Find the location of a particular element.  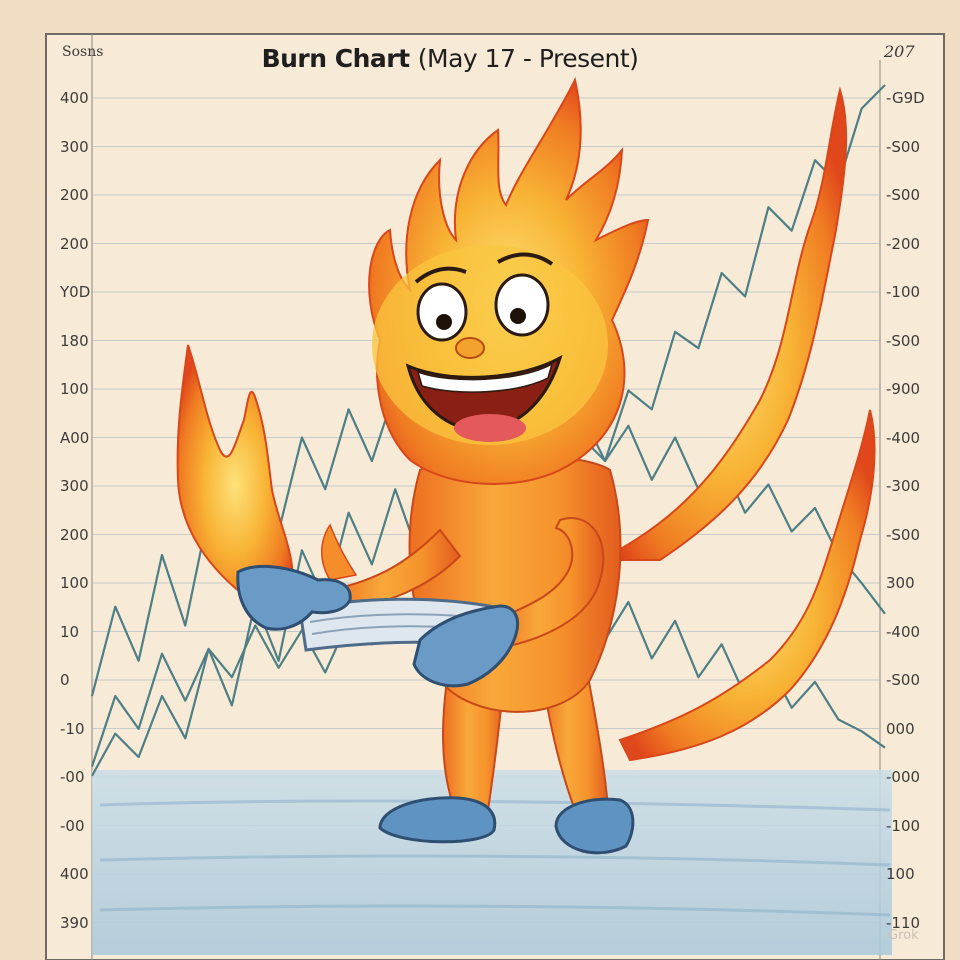

left-eye is located at coordinates (442, 312).